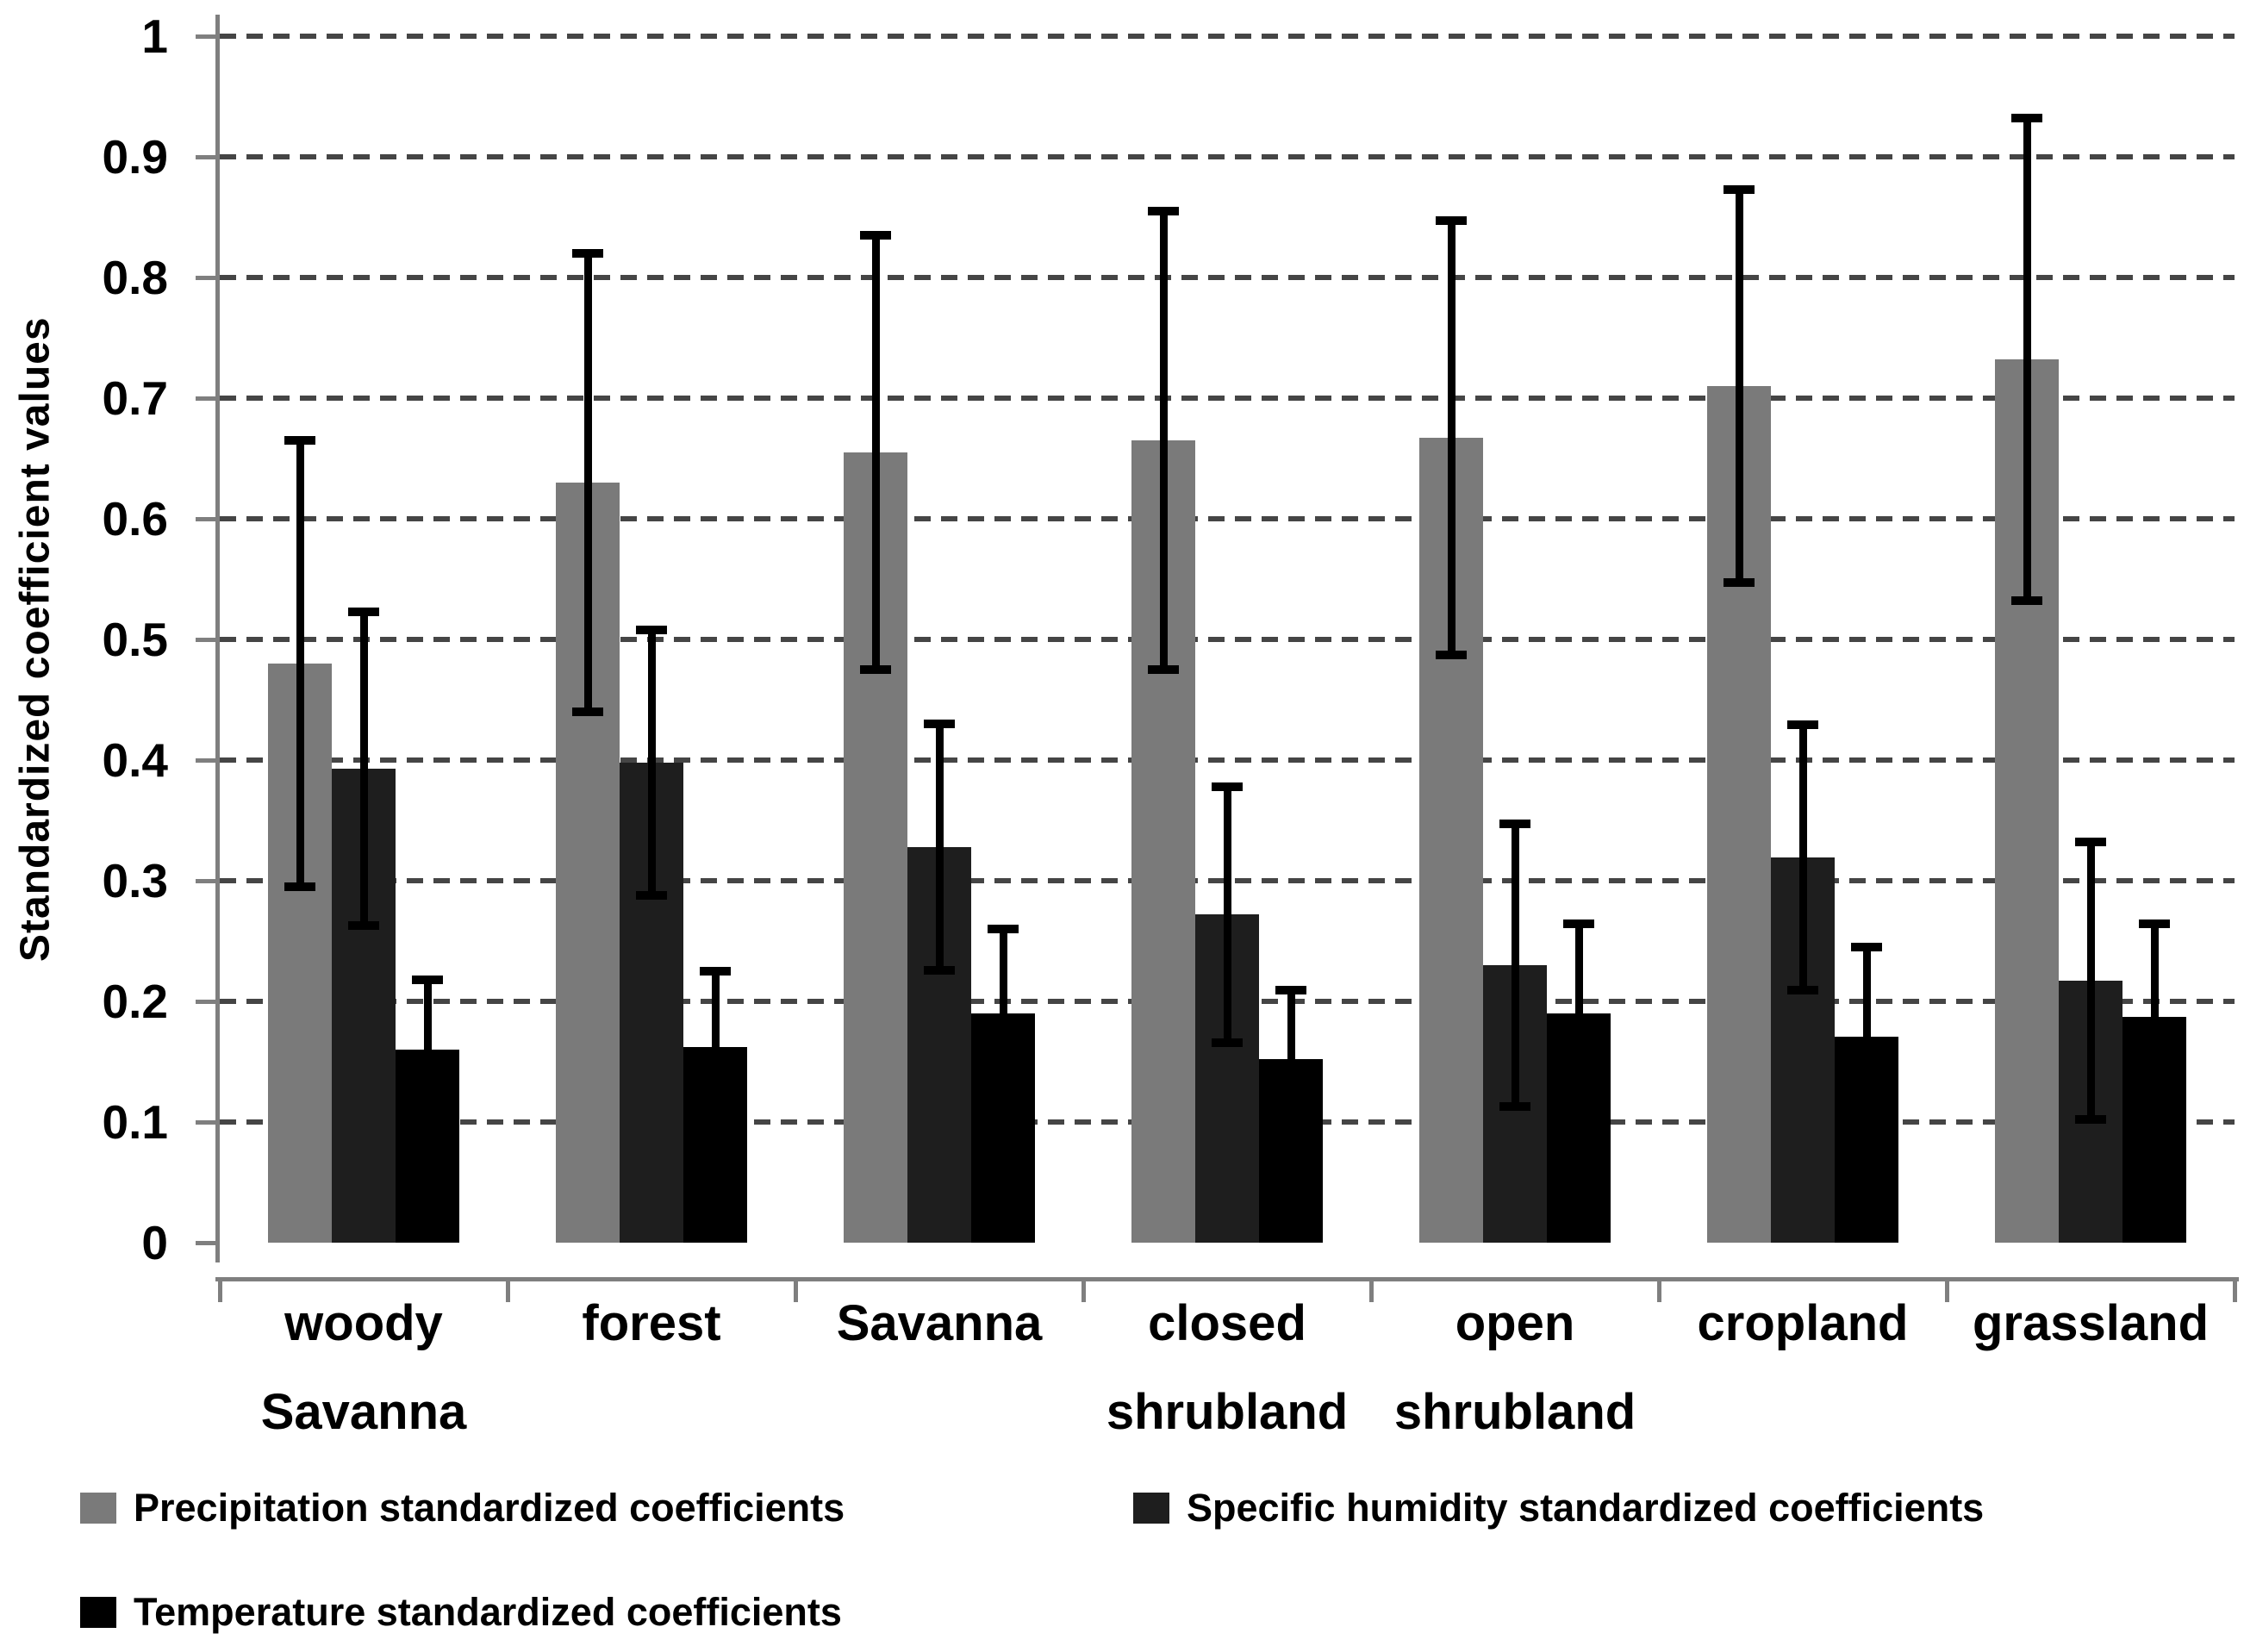 Image resolution: width=2244 pixels, height=1652 pixels. Describe the element at coordinates (1803, 1323) in the screenshot. I see `x-category-label: cropland` at that location.